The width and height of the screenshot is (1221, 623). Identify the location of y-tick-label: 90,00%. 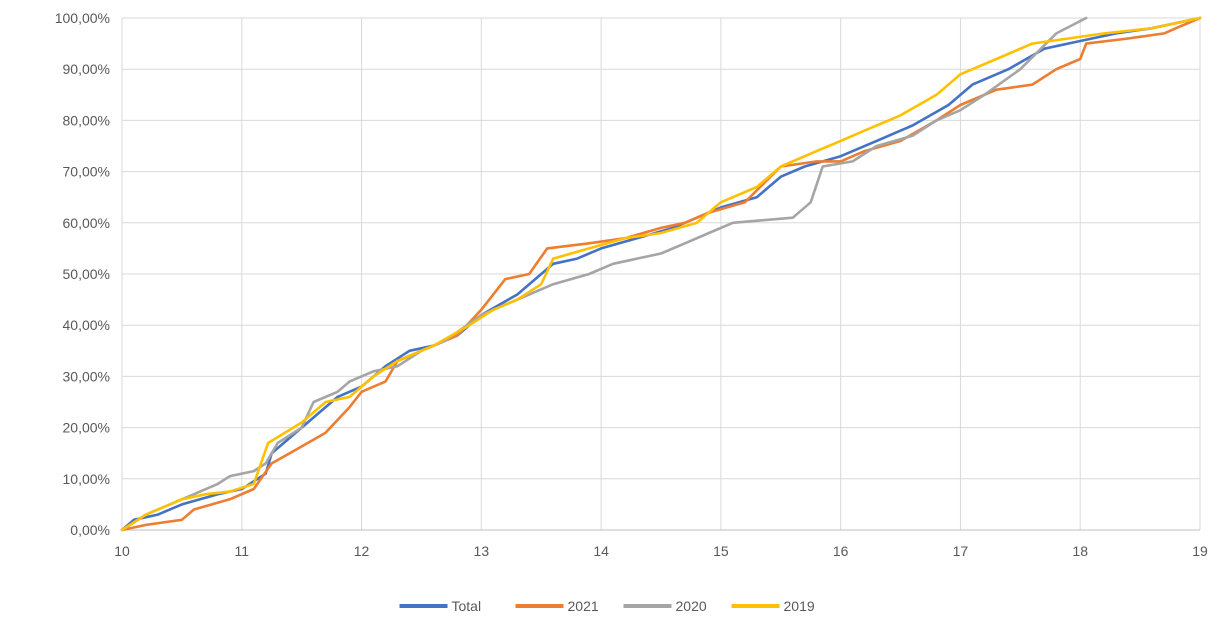
(86, 69).